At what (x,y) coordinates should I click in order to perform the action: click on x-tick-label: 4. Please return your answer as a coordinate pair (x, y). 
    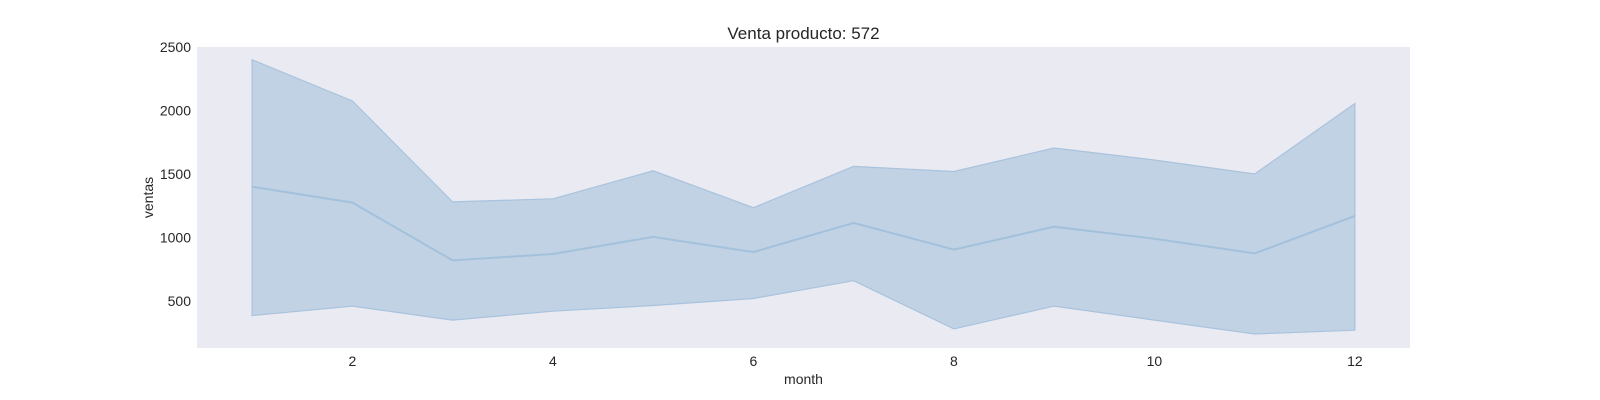
    Looking at the image, I should click on (553, 361).